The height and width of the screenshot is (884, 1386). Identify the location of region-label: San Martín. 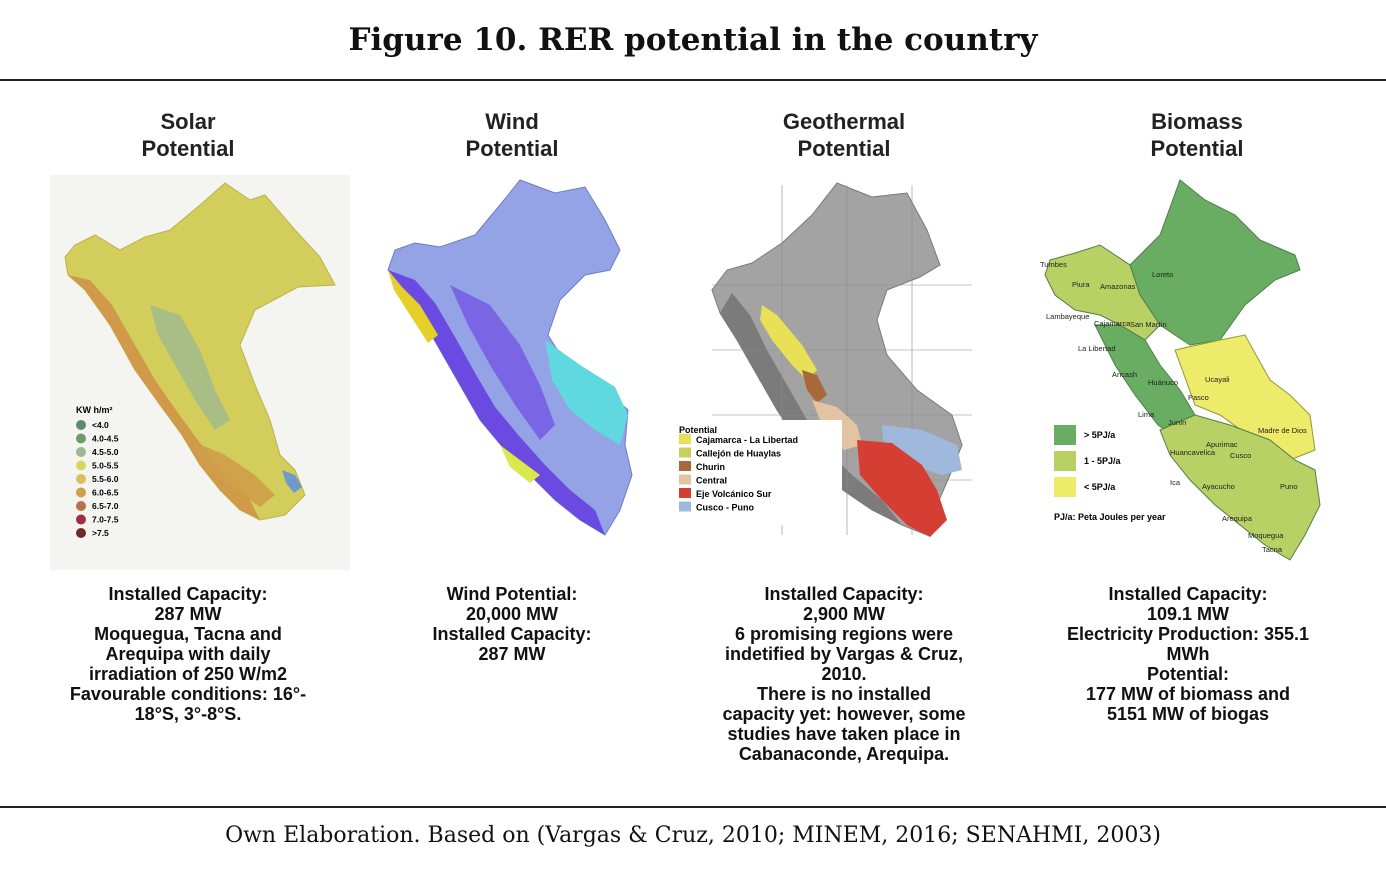
(1148, 324).